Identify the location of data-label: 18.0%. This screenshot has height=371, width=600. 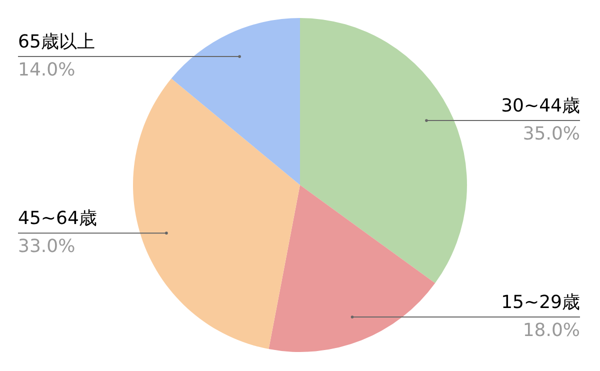
(551, 330).